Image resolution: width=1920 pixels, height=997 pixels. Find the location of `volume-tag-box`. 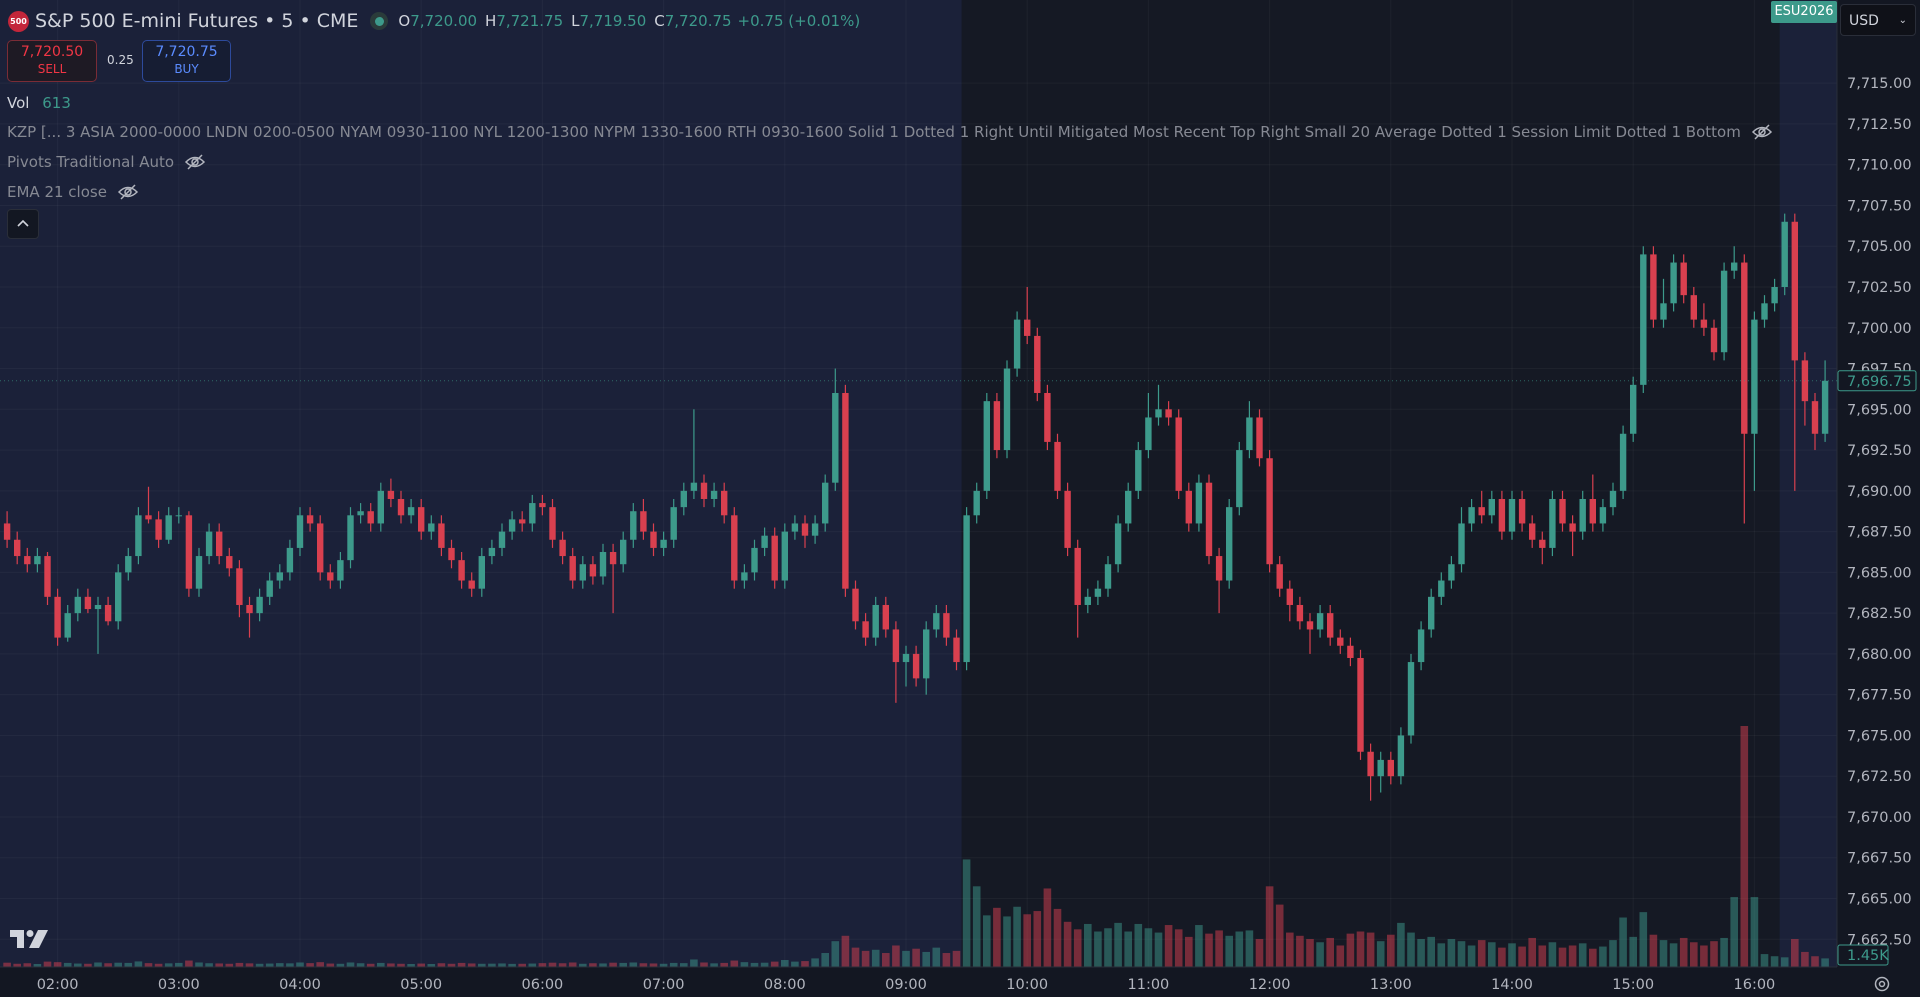

volume-tag-box is located at coordinates (1863, 955).